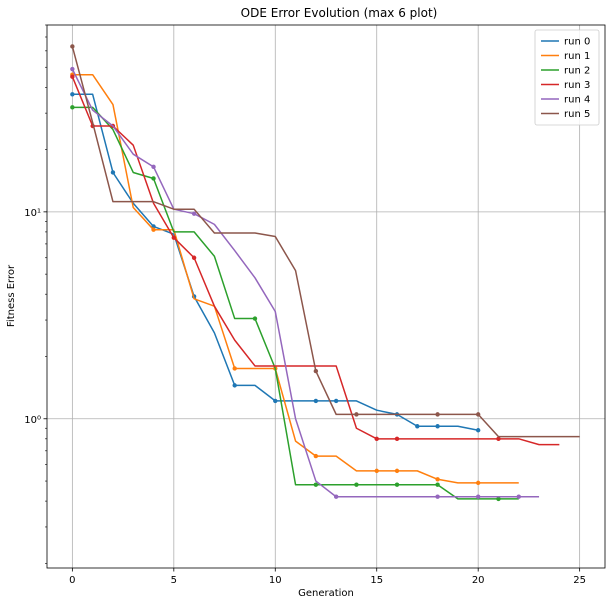  What do you see at coordinates (577, 100) in the screenshot?
I see `legend-label: run 4` at bounding box center [577, 100].